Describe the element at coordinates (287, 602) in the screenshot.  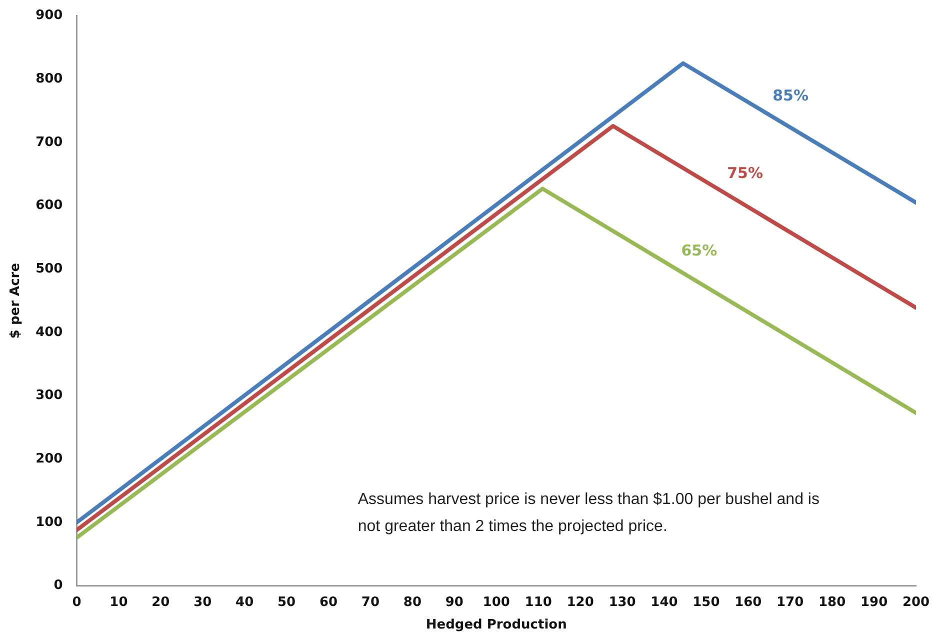
I see `x-tick-label: 50` at that location.